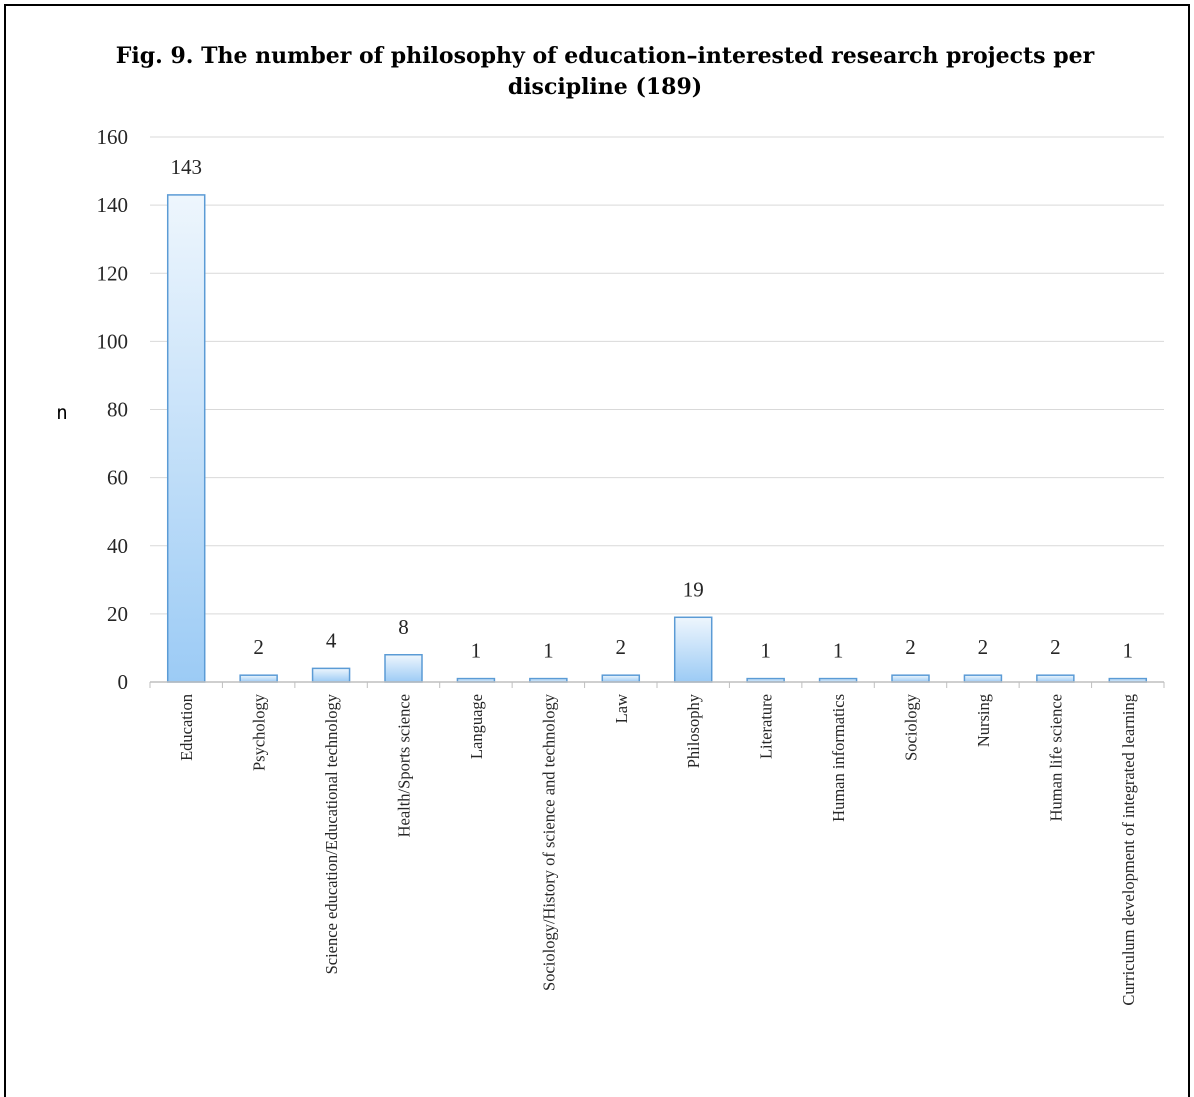  I want to click on x-tick-label: Human life science, so click(1055, 757).